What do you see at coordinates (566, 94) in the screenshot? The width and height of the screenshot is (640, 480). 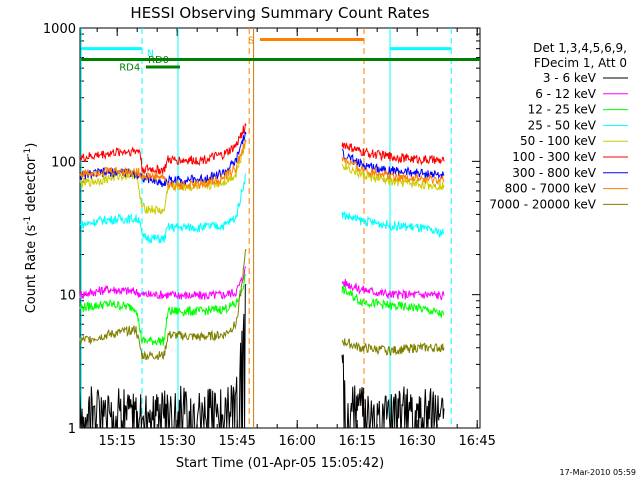 I see `legend-entry-label: 6 - 12 keV` at bounding box center [566, 94].